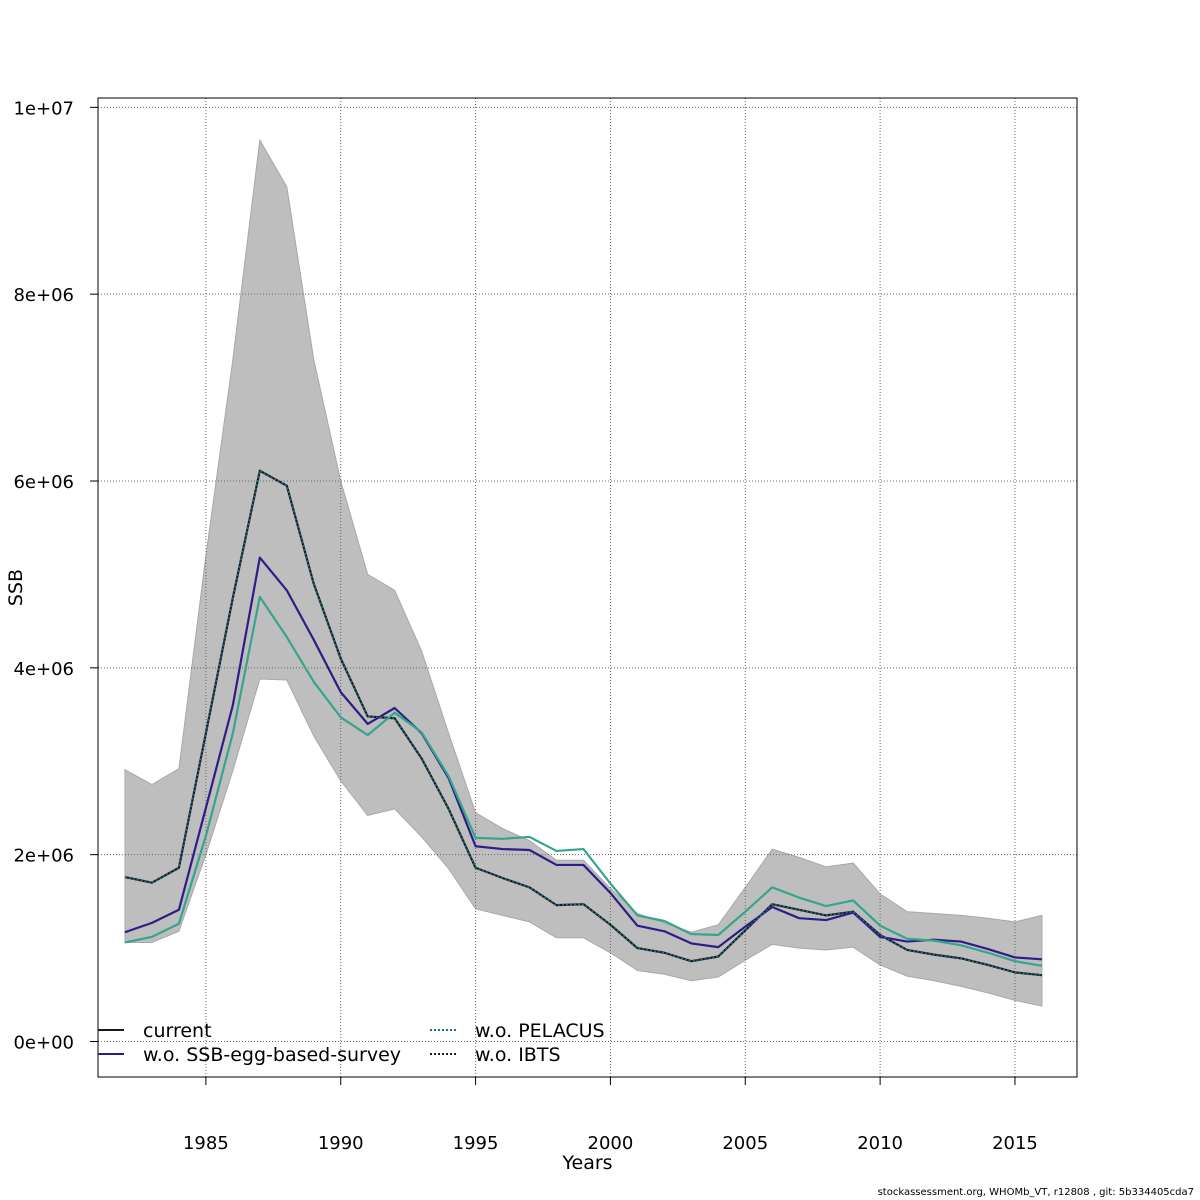 The image size is (1200, 1200). I want to click on x-tick-label: 1990, so click(341, 1143).